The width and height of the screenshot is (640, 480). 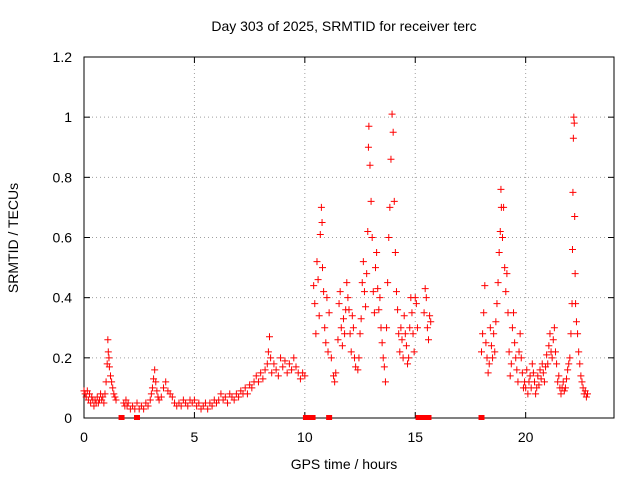 What do you see at coordinates (68, 418) in the screenshot?
I see `y-tick-label: 0` at bounding box center [68, 418].